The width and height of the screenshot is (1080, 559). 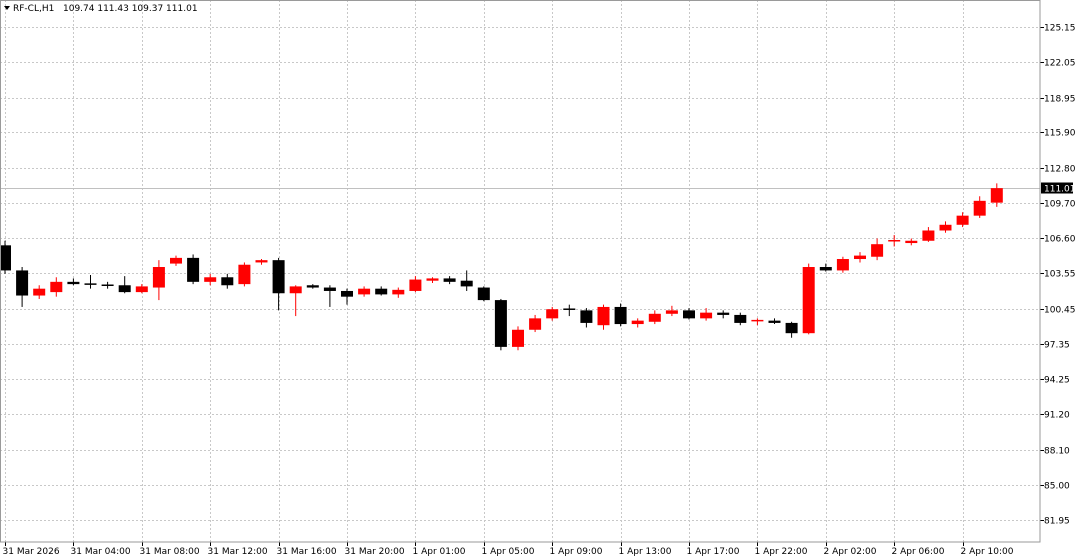 What do you see at coordinates (1057, 522) in the screenshot?
I see `y-tick-label: 81.95` at bounding box center [1057, 522].